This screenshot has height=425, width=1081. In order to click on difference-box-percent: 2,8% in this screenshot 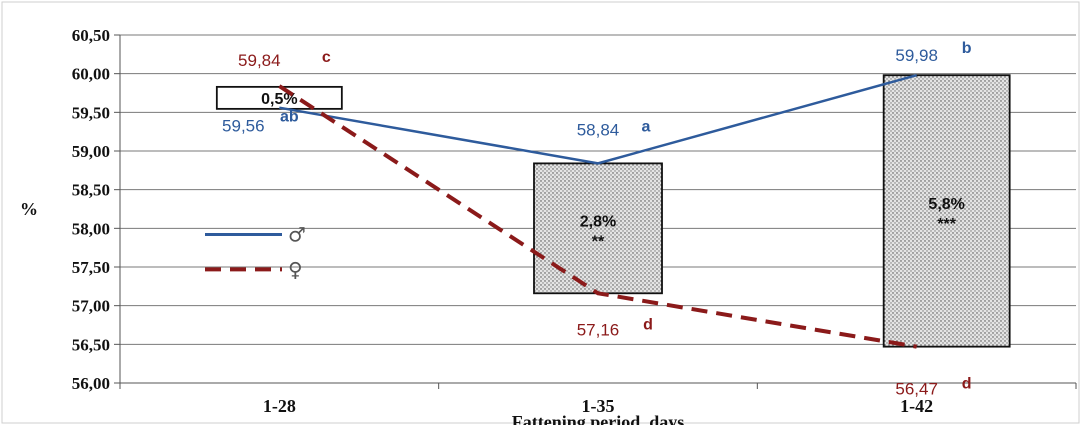, I will do `click(598, 221)`.